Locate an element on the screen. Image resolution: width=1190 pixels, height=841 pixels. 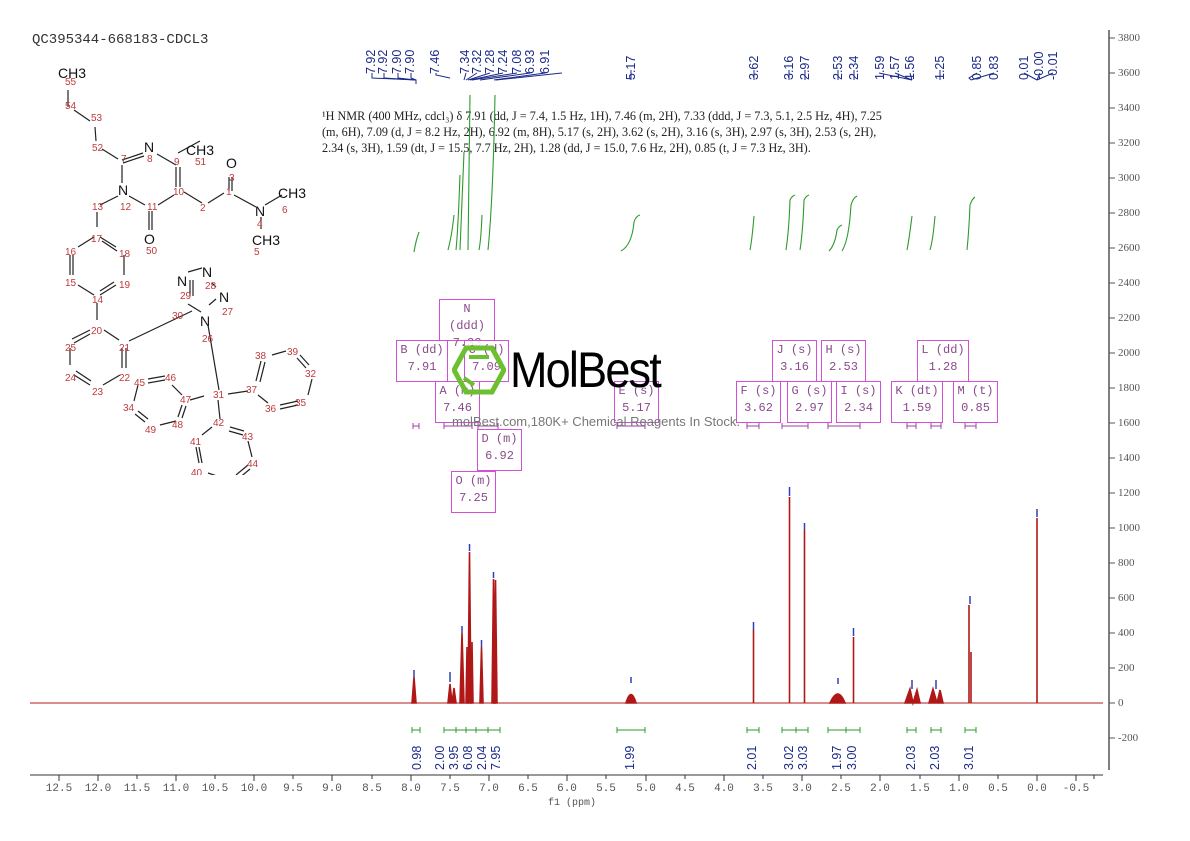
atom-n28: N is located at coordinates (207, 272).